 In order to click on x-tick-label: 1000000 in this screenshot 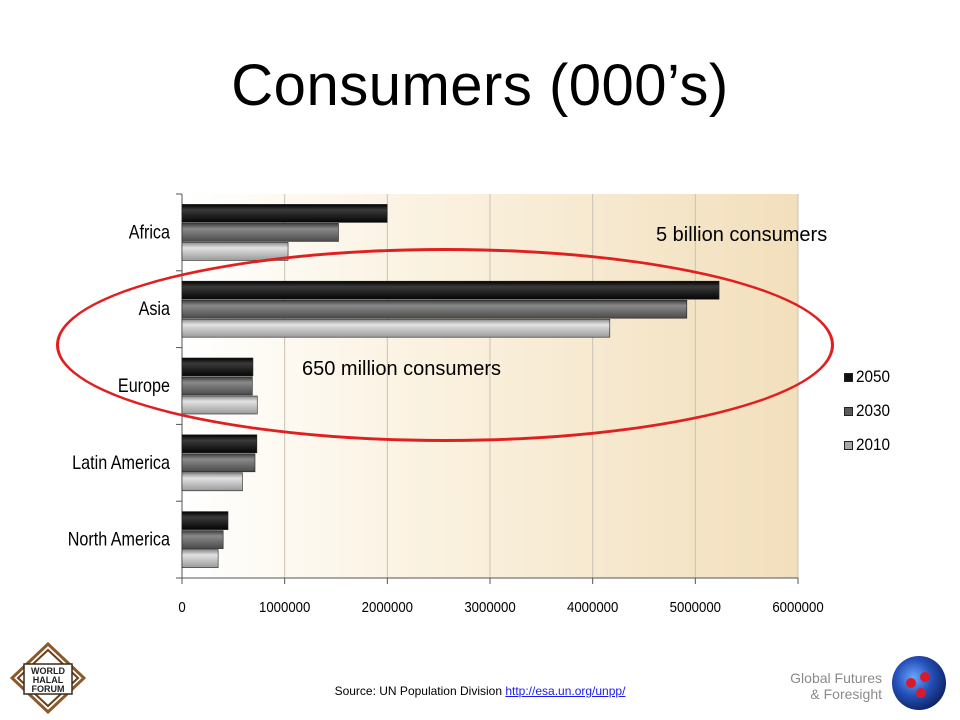, I will do `click(284, 606)`.